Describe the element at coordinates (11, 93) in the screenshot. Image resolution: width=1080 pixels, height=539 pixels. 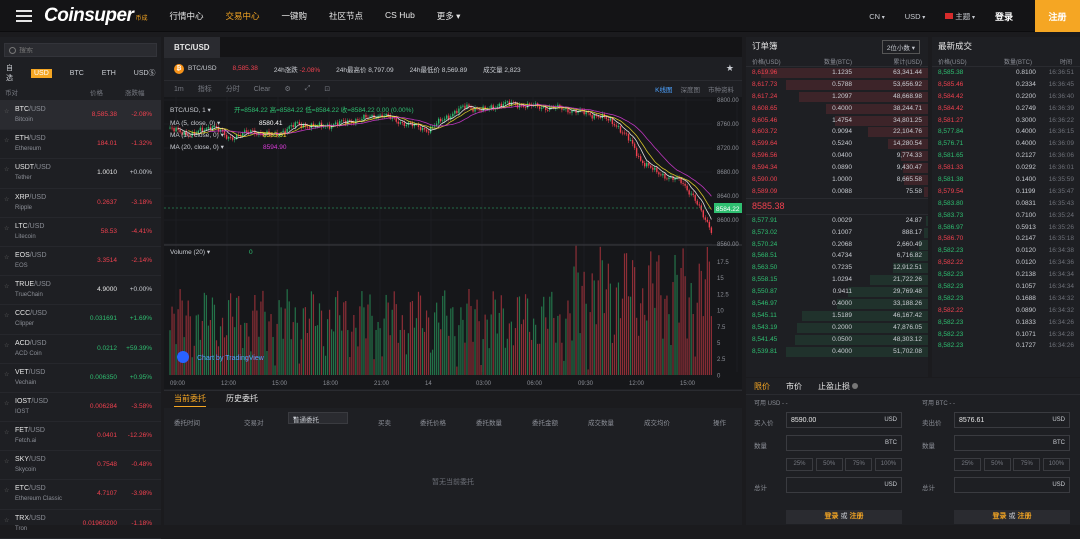
I see `header-coin: 币对` at that location.